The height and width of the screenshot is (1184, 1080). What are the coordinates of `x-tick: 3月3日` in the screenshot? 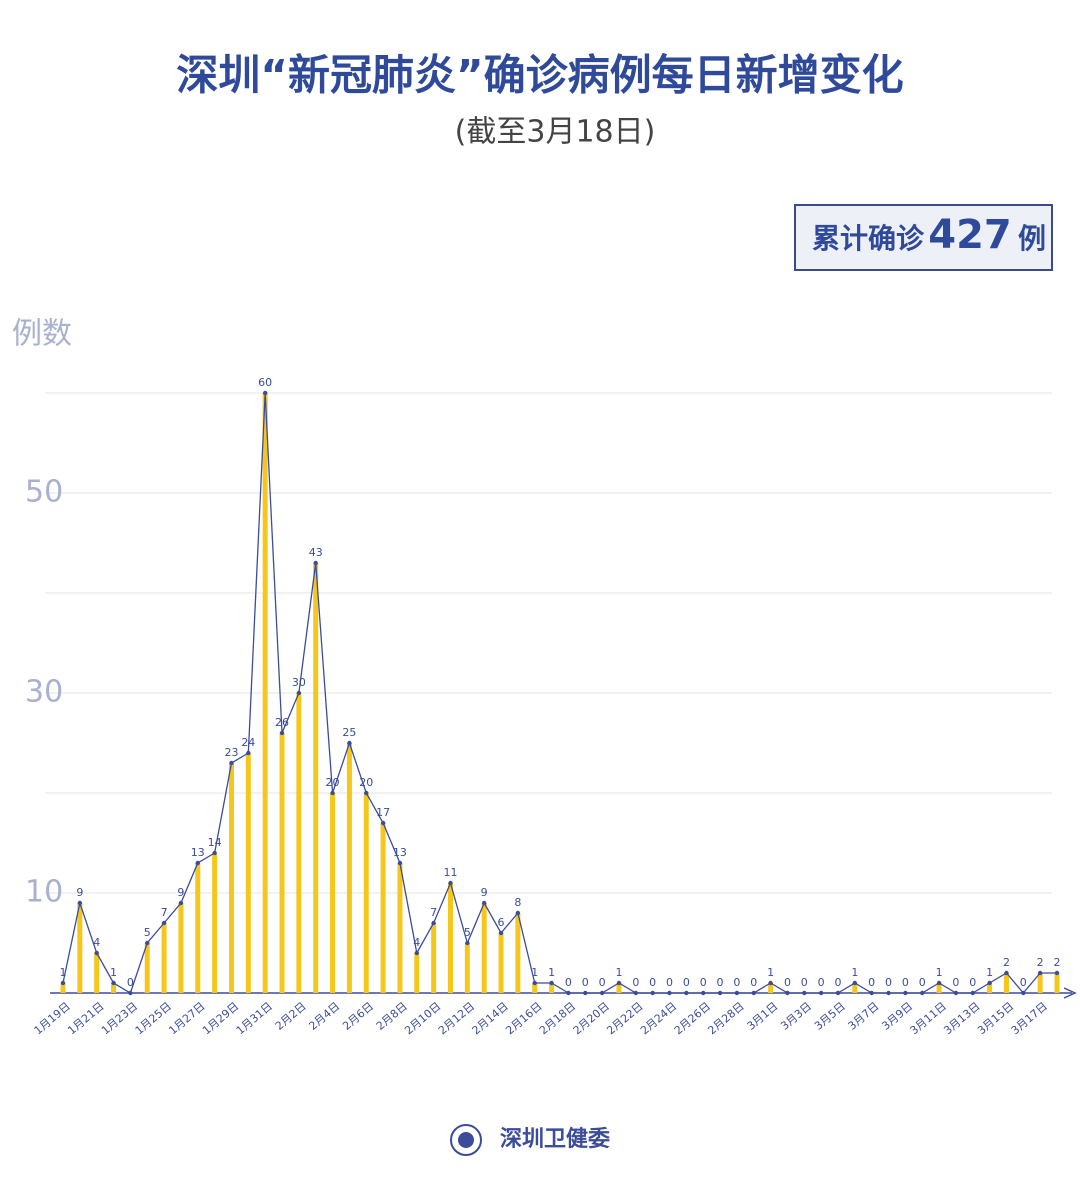 It's located at (796, 1016).